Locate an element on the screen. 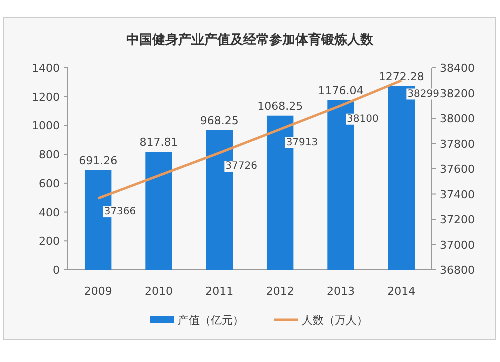 This screenshot has width=500, height=362. y-tick-label: 200 is located at coordinates (49, 241).